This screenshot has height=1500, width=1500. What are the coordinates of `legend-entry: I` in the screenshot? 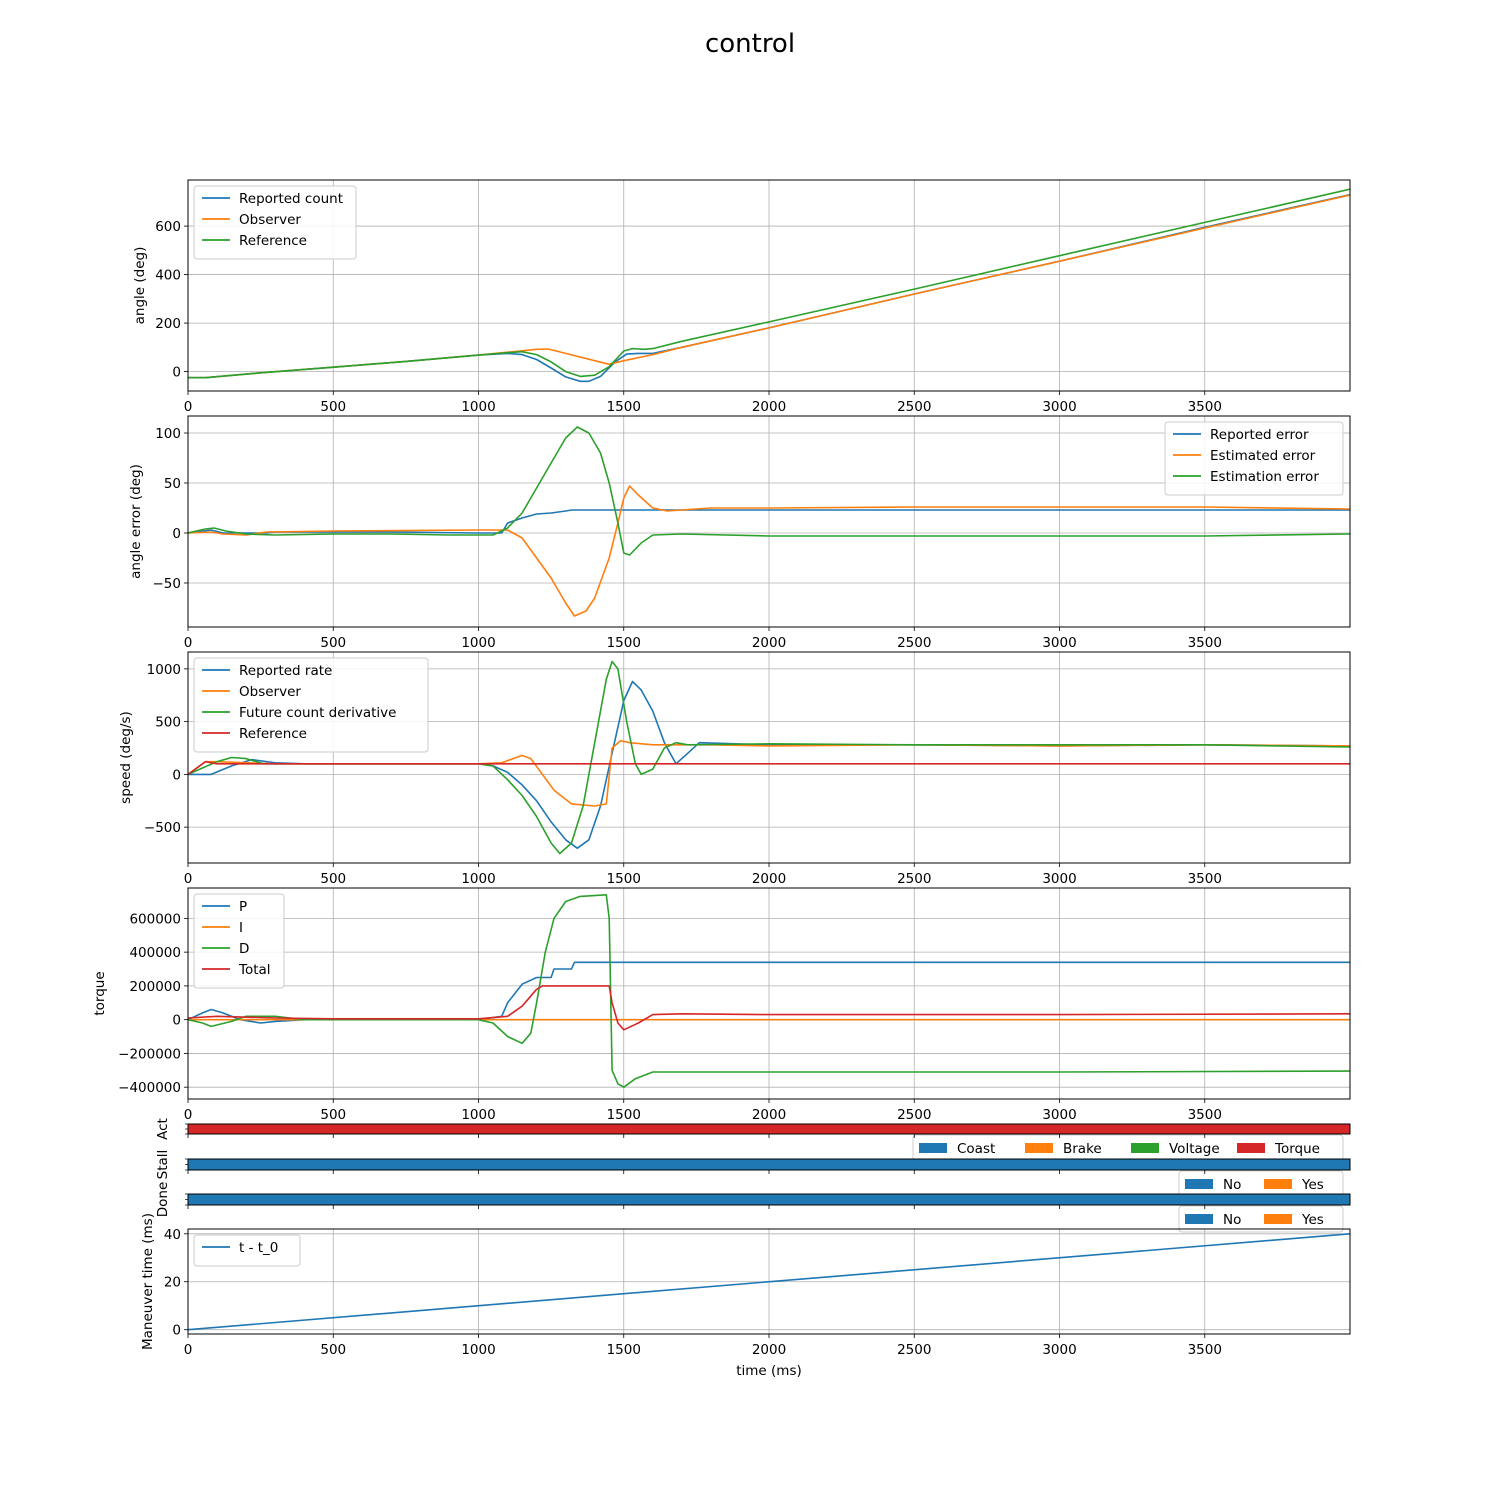 It's located at (241, 928).